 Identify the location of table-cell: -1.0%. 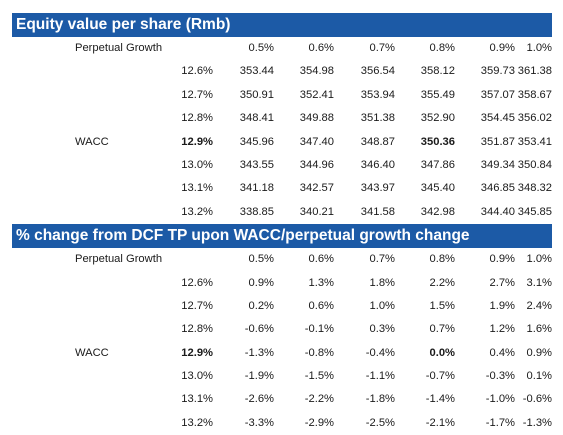
(500, 399).